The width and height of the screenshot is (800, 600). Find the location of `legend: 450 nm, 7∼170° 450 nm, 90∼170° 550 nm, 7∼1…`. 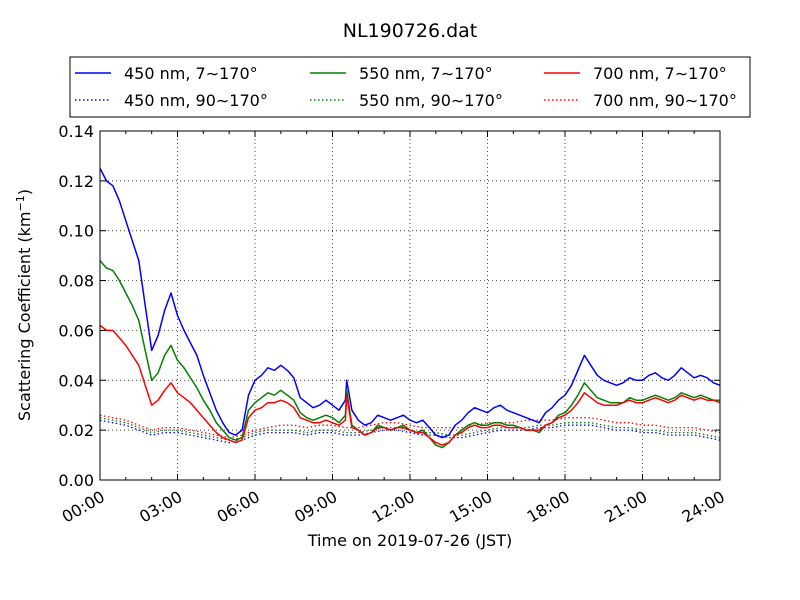

legend: 450 nm, 7∼170° 450 nm, 90∼170° 550 nm, 7∼1… is located at coordinates (410, 87).